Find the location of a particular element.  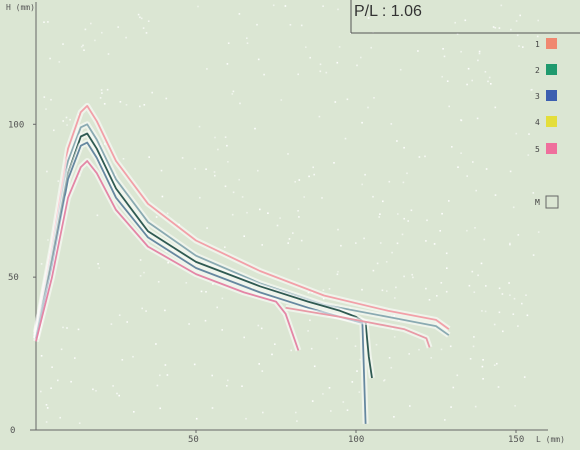

y-origin-label: 0 is located at coordinates (12, 431).